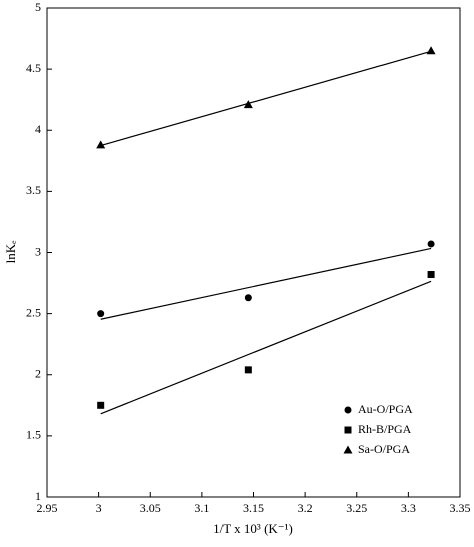 This screenshot has width=474, height=547. I want to click on x-axis-label: 1/T x 10³ (K⁻¹), so click(253, 528).